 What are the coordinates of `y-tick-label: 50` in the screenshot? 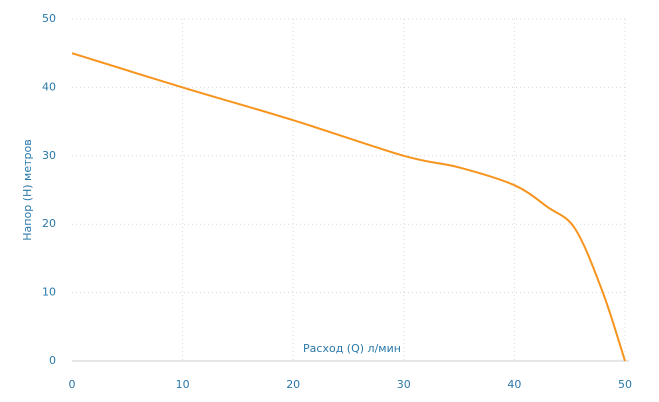 It's located at (49, 18).